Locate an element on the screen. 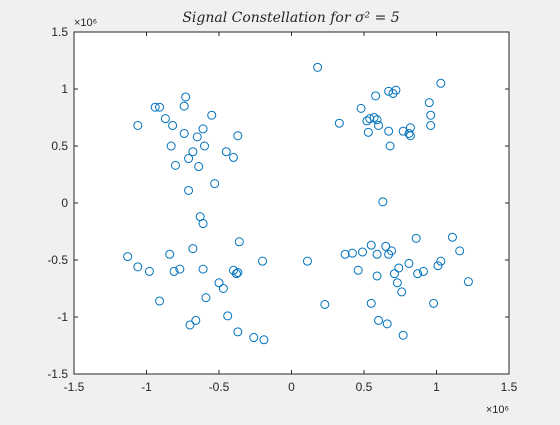 Image resolution: width=560 pixels, height=425 pixels. y-tick-label: -0.5 is located at coordinates (57, 260).